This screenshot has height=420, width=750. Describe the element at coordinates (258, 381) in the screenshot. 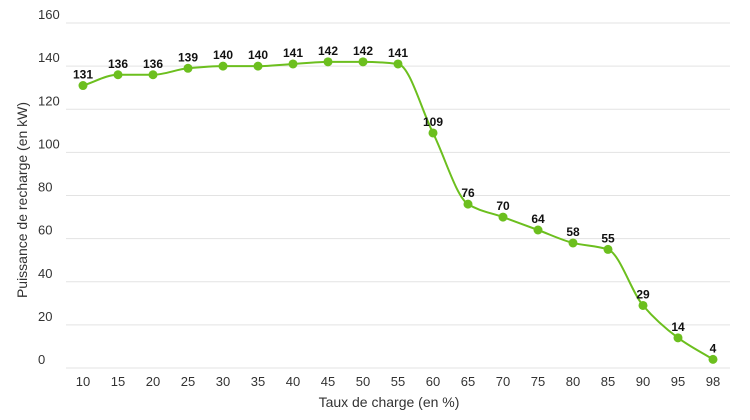

I see `x-tick-label: 35` at that location.